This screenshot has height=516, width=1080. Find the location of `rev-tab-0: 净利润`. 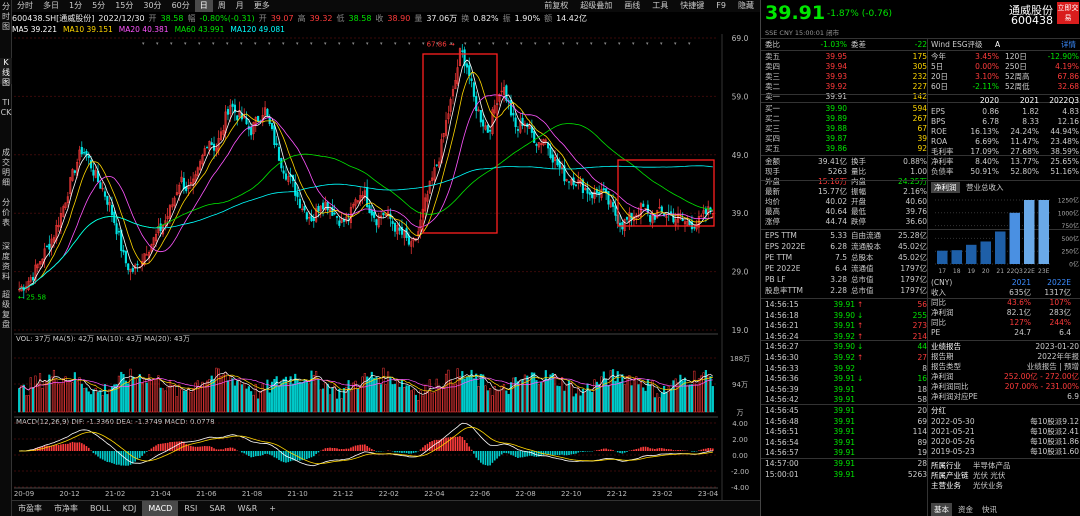

rev-tab-0: 净利润 is located at coordinates (945, 187).